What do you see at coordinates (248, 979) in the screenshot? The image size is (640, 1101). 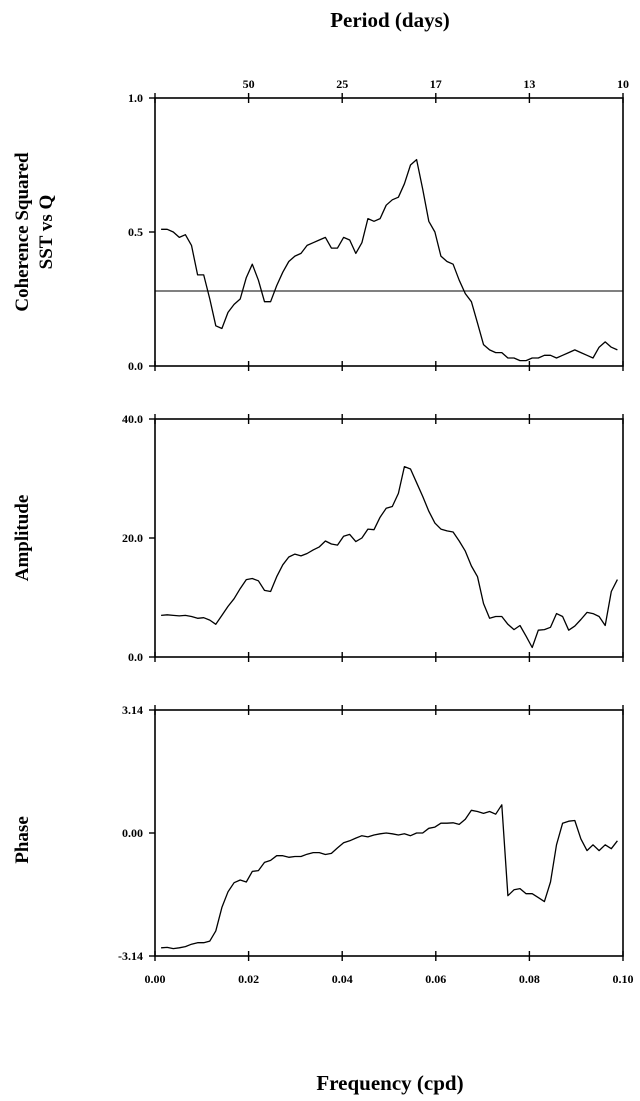 I see `bottom-tick-label: 0.02` at bounding box center [248, 979].